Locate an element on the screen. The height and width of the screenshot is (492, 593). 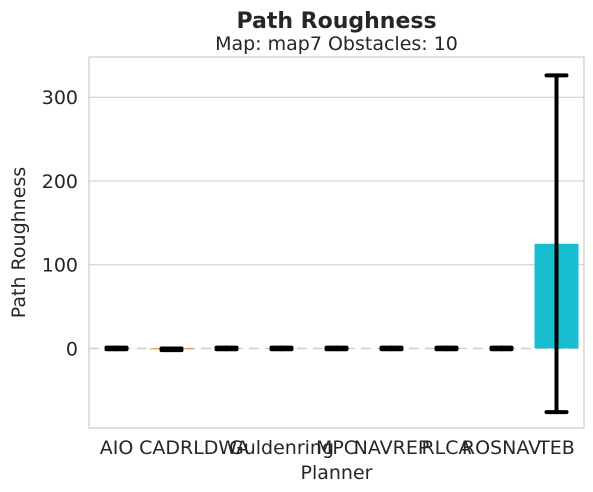
error-bar-guldenring is located at coordinates (281, 348).